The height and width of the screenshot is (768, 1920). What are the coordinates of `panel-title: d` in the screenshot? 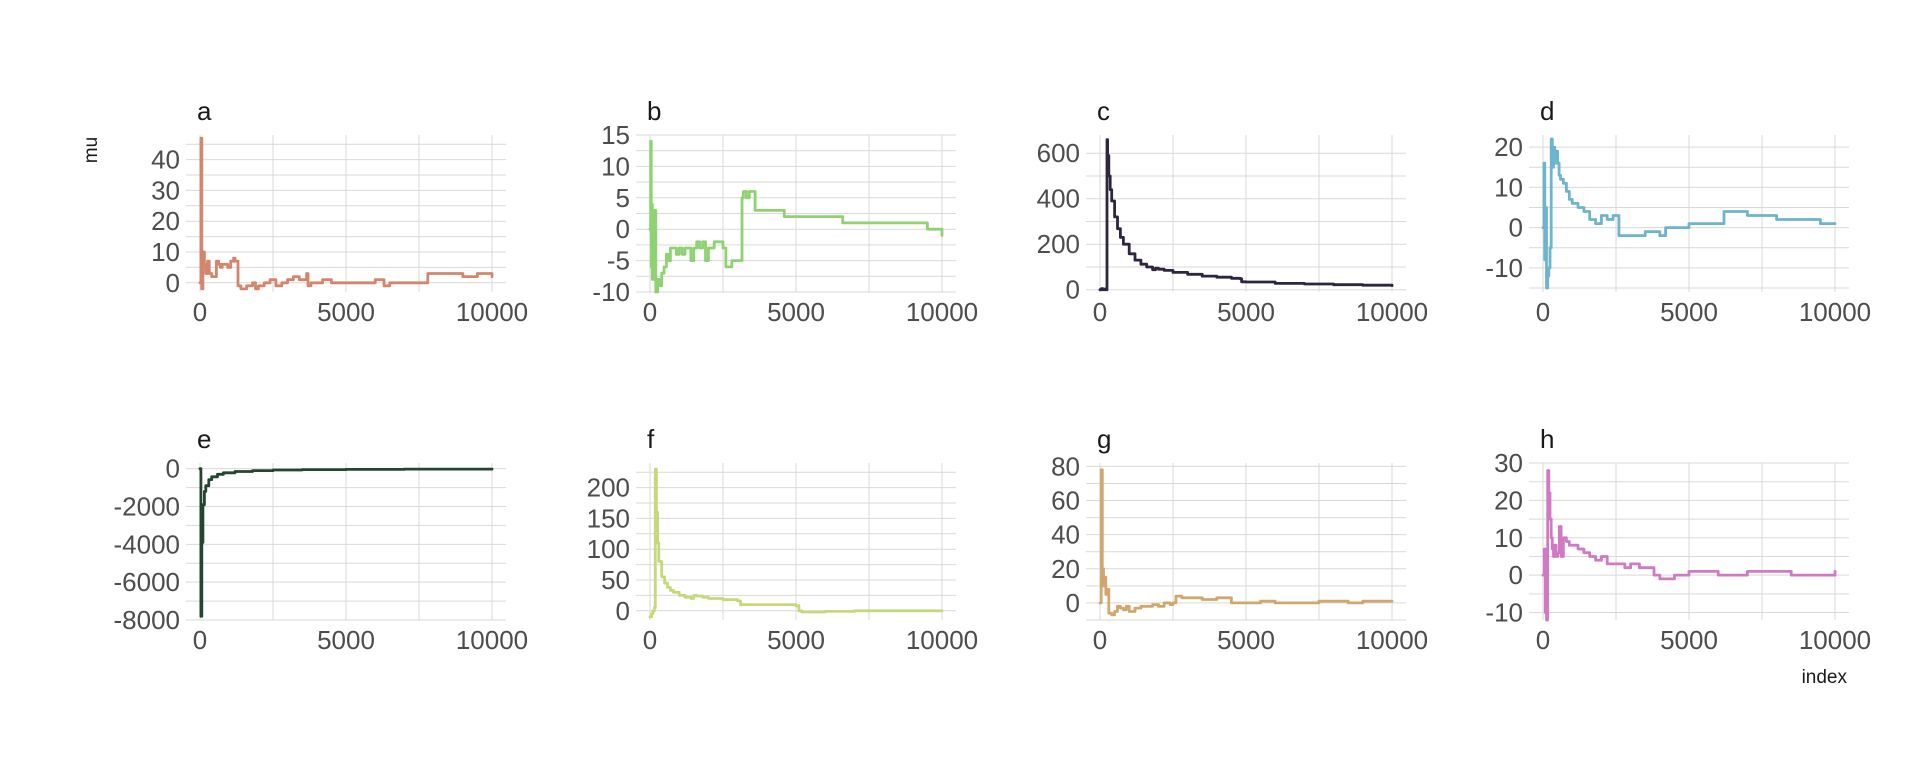 It's located at (1547, 111).